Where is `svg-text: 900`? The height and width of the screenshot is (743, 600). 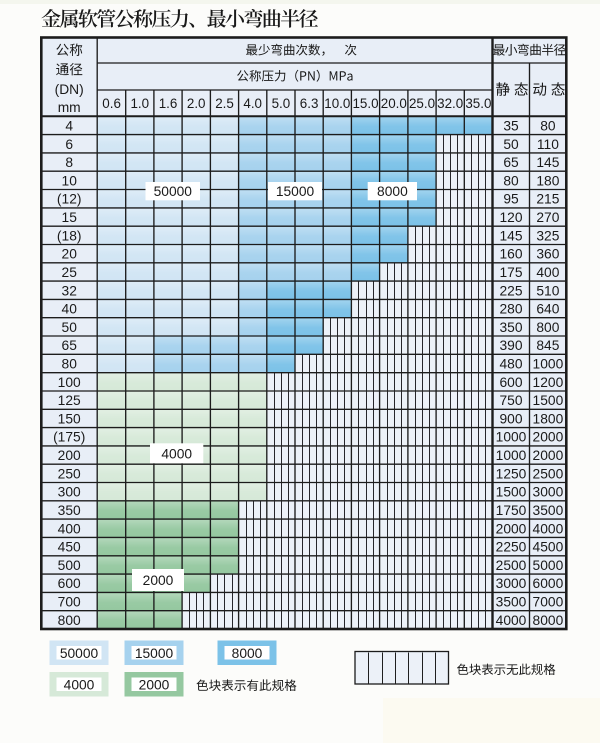 svg-text: 900 is located at coordinates (510, 418).